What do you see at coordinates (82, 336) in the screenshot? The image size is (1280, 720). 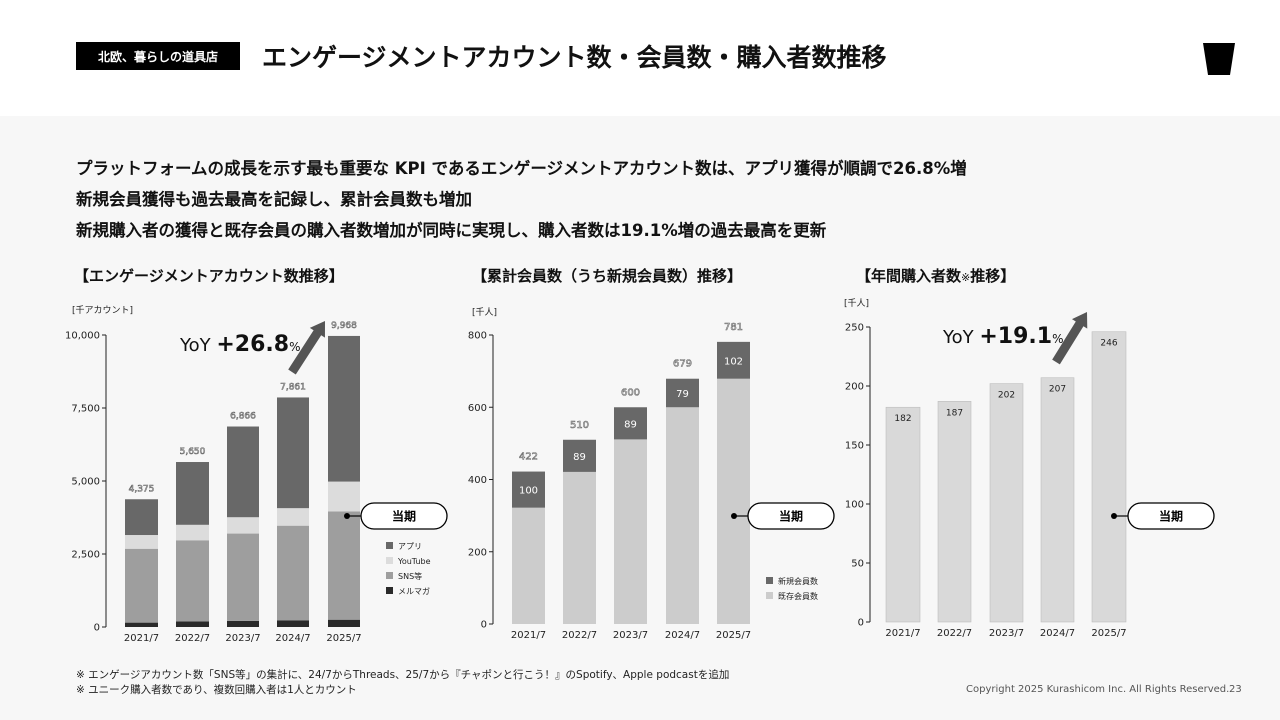 I see `y-tick-label: 10,000` at bounding box center [82, 336].